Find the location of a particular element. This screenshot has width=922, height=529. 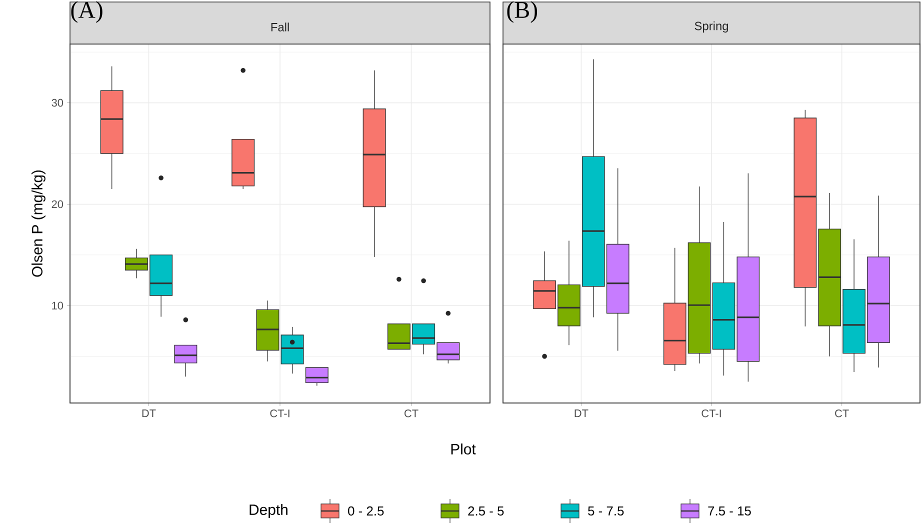

legend-label: 5 - 7.5 is located at coordinates (606, 511).